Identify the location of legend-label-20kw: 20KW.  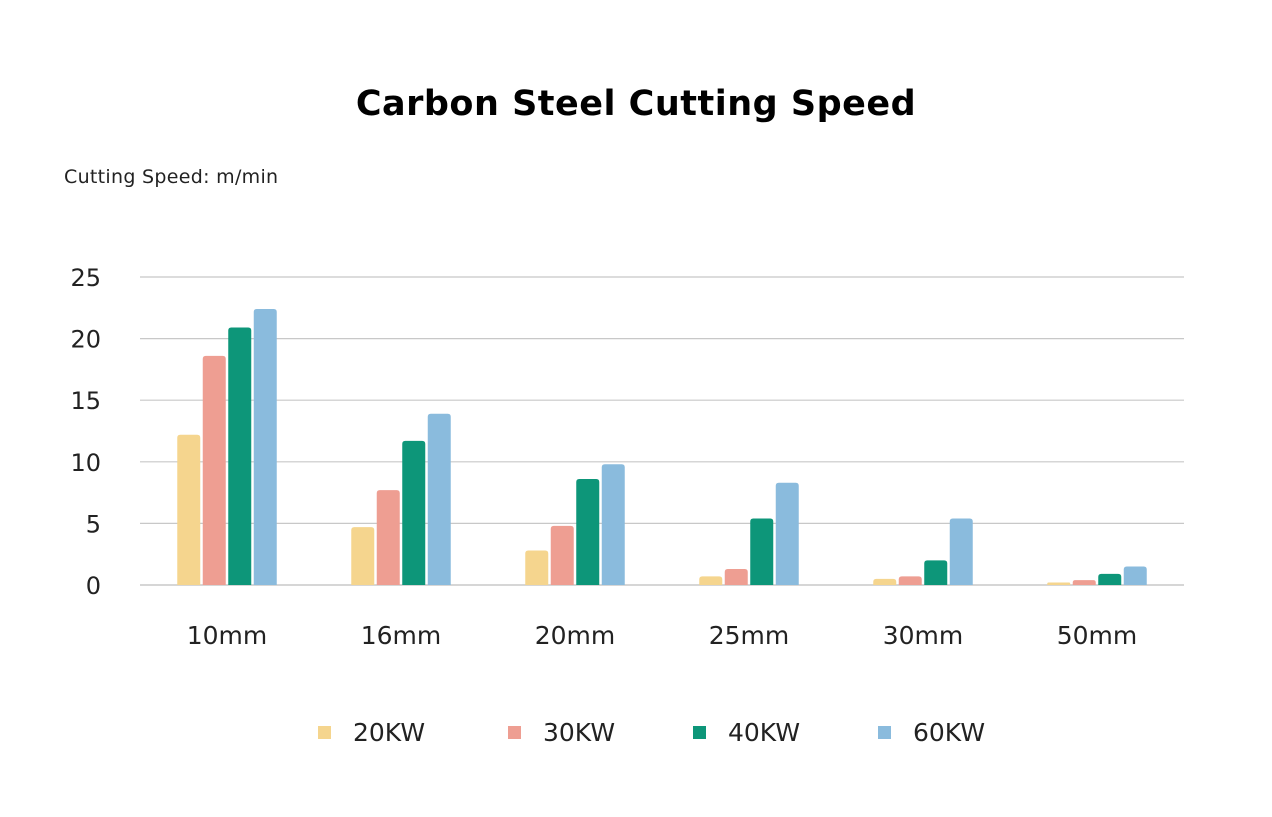
(389, 732).